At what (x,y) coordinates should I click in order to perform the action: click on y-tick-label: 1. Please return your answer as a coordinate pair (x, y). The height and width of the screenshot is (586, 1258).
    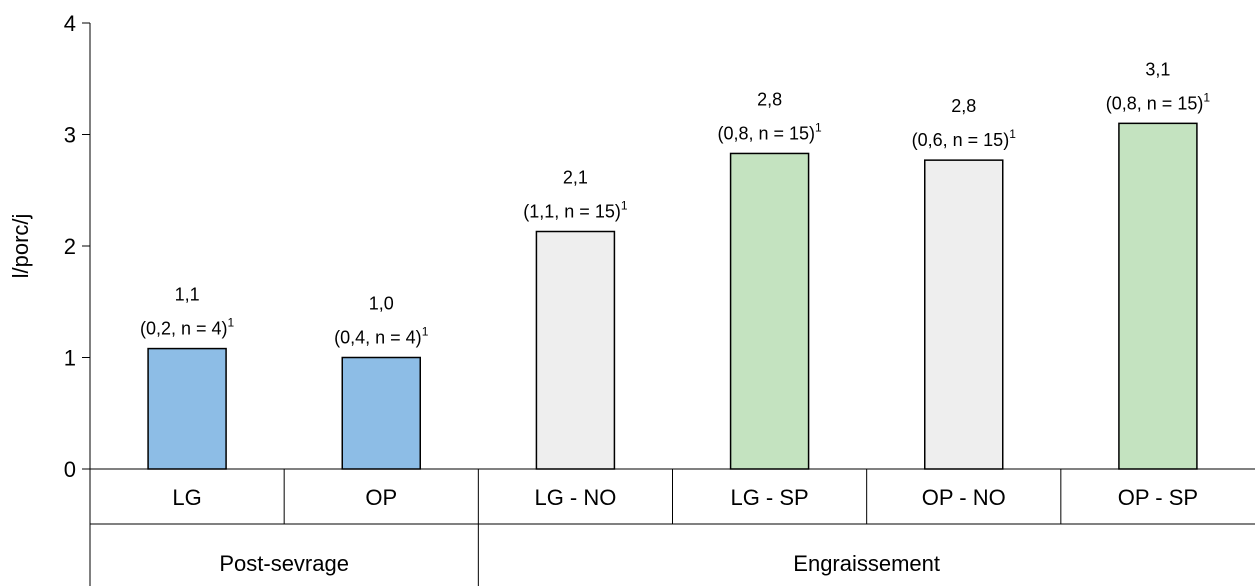
    Looking at the image, I should click on (70, 358).